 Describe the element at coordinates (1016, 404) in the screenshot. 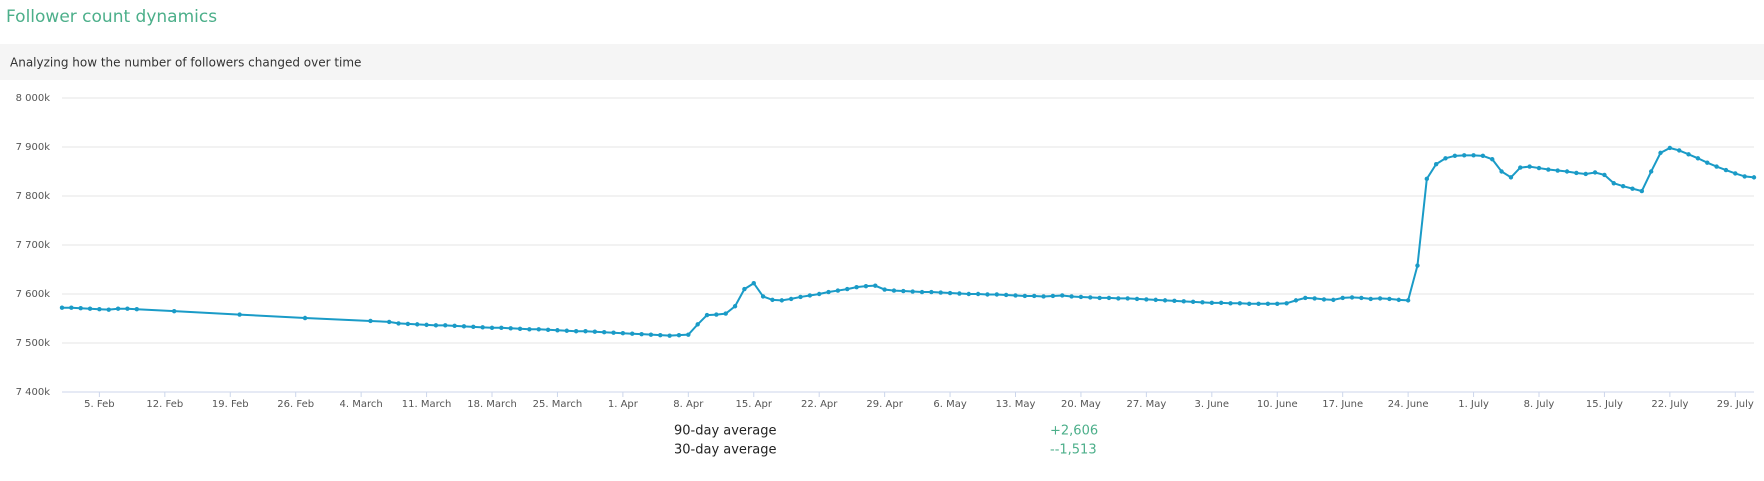

I see `x-tick-label: 13. May` at that location.